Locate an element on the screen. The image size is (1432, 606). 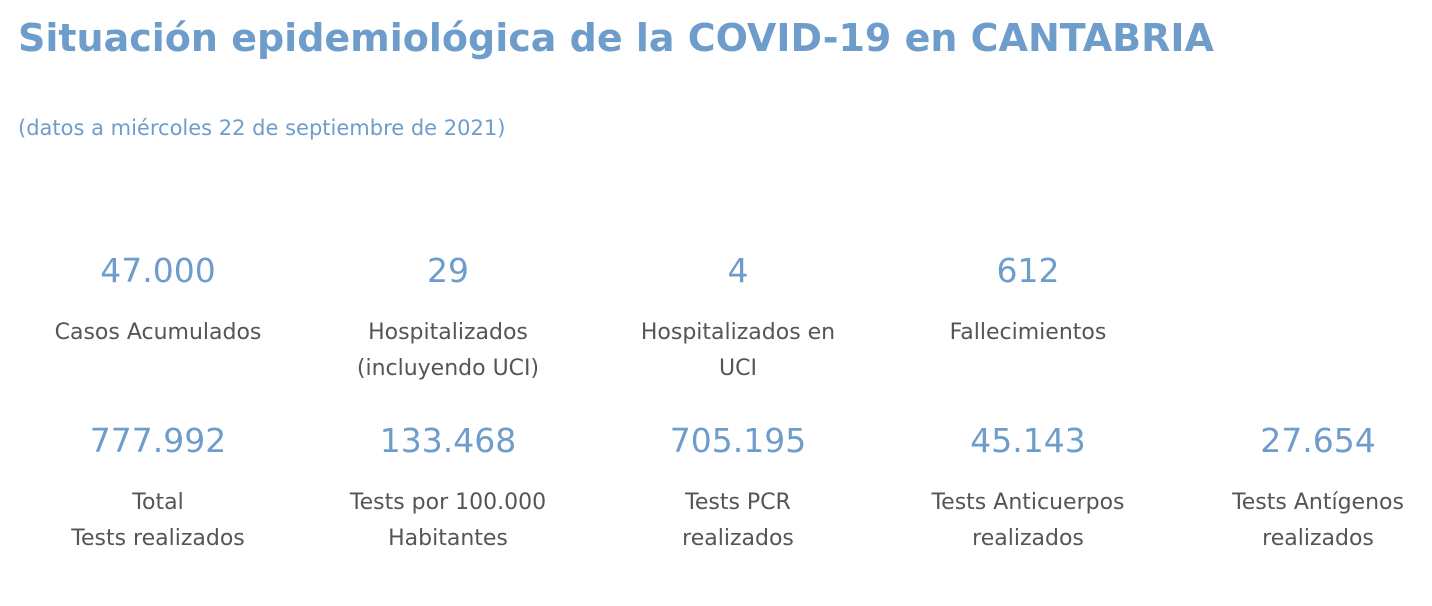
stat-value: 4 is located at coordinates (738, 270).